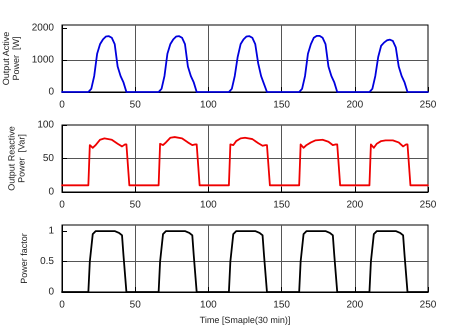 The image size is (474, 336). I want to click on y-tick-label: 1000, so click(43, 60).